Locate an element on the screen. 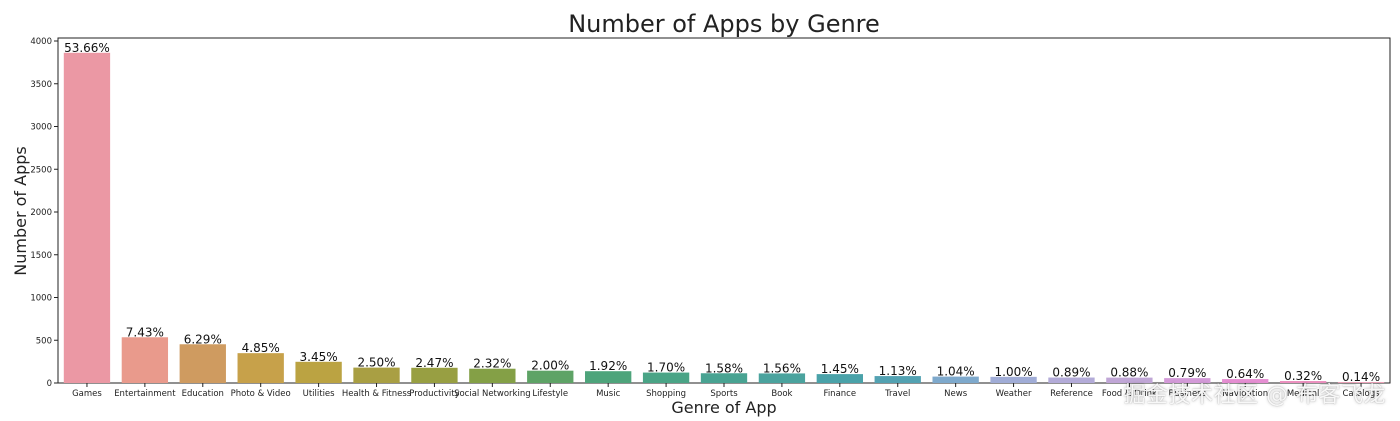  y-tick-label: 1500 is located at coordinates (41, 256).